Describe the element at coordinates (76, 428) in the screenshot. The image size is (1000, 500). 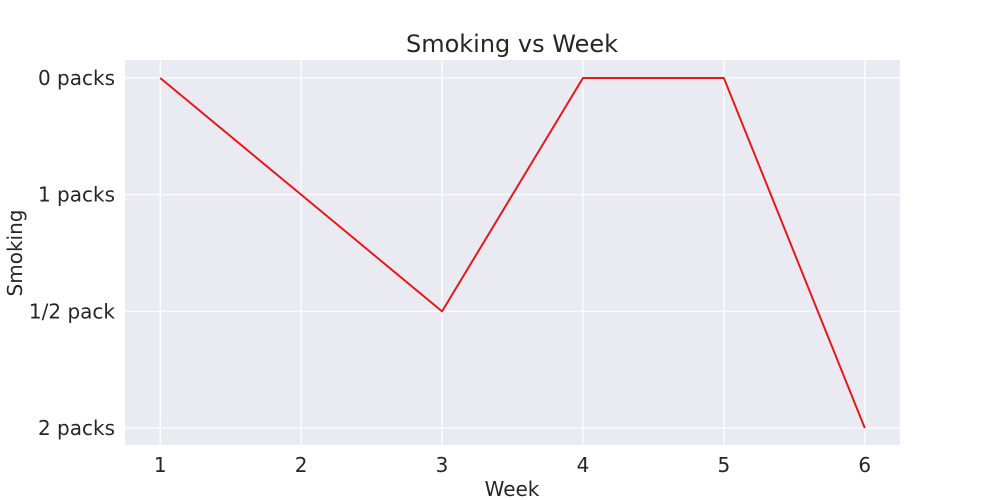
I see `y-tick-label: 2 packs` at that location.